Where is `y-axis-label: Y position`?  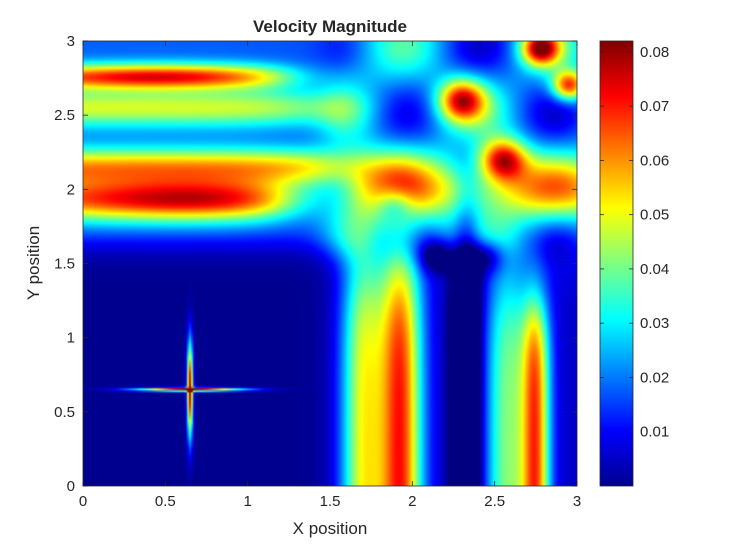
y-axis-label: Y position is located at coordinates (33, 263).